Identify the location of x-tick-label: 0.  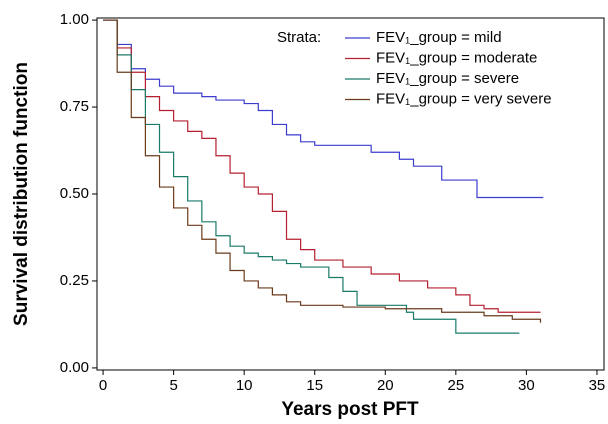
(103, 385).